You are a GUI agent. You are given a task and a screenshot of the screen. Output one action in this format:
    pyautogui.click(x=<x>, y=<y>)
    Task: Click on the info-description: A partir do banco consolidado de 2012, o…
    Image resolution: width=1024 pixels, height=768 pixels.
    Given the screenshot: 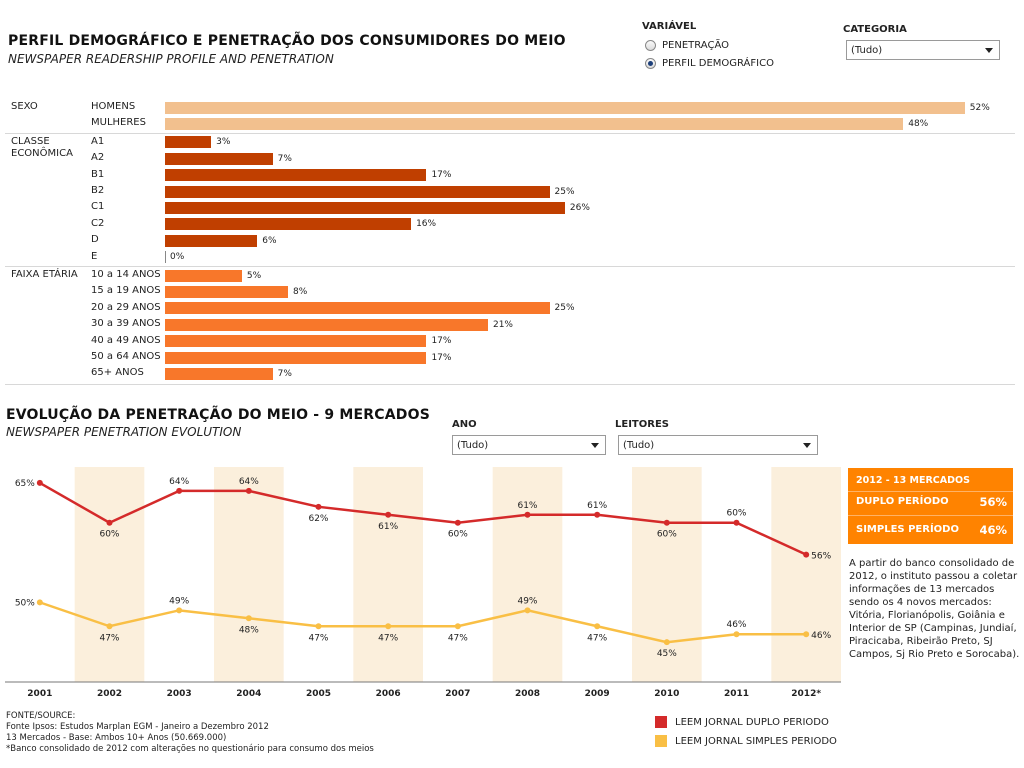 What is the action you would take?
    pyautogui.click(x=934, y=609)
    